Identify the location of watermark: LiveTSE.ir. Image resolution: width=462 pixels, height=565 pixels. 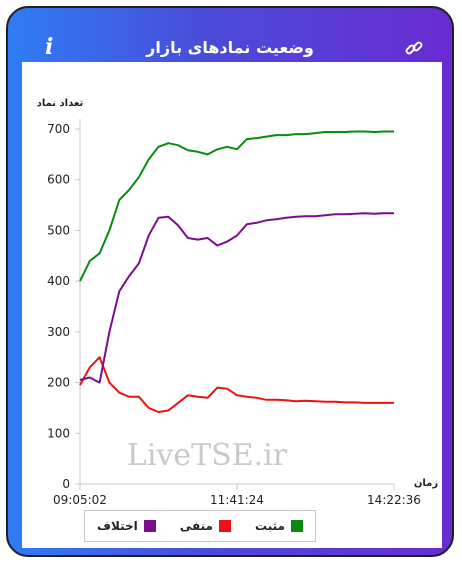
(207, 455).